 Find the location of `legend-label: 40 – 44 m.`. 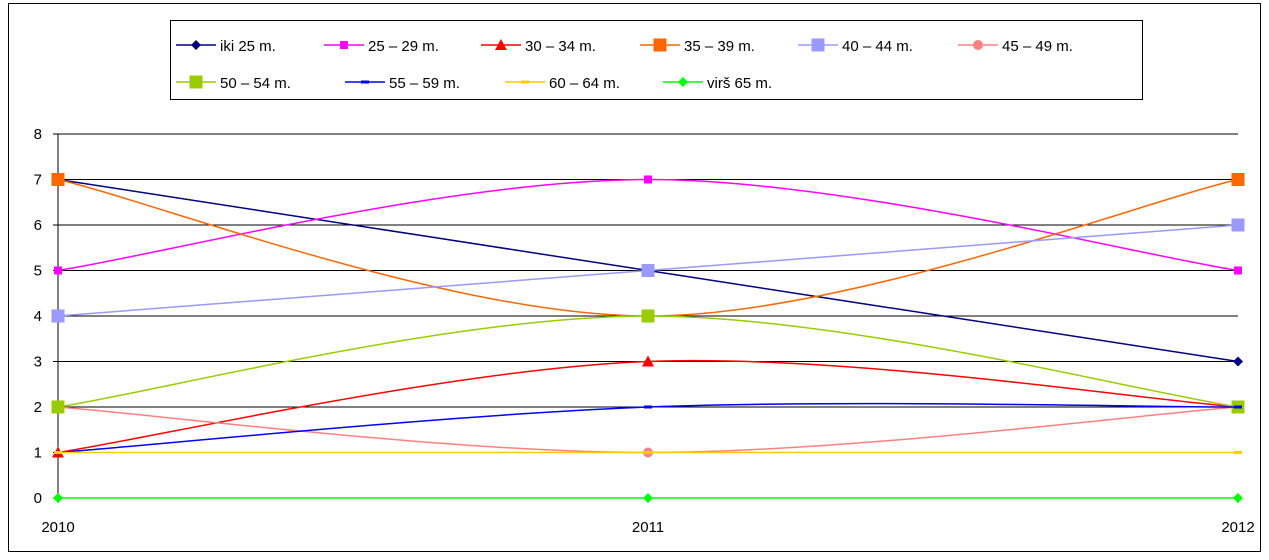

legend-label: 40 – 44 m. is located at coordinates (877, 46).